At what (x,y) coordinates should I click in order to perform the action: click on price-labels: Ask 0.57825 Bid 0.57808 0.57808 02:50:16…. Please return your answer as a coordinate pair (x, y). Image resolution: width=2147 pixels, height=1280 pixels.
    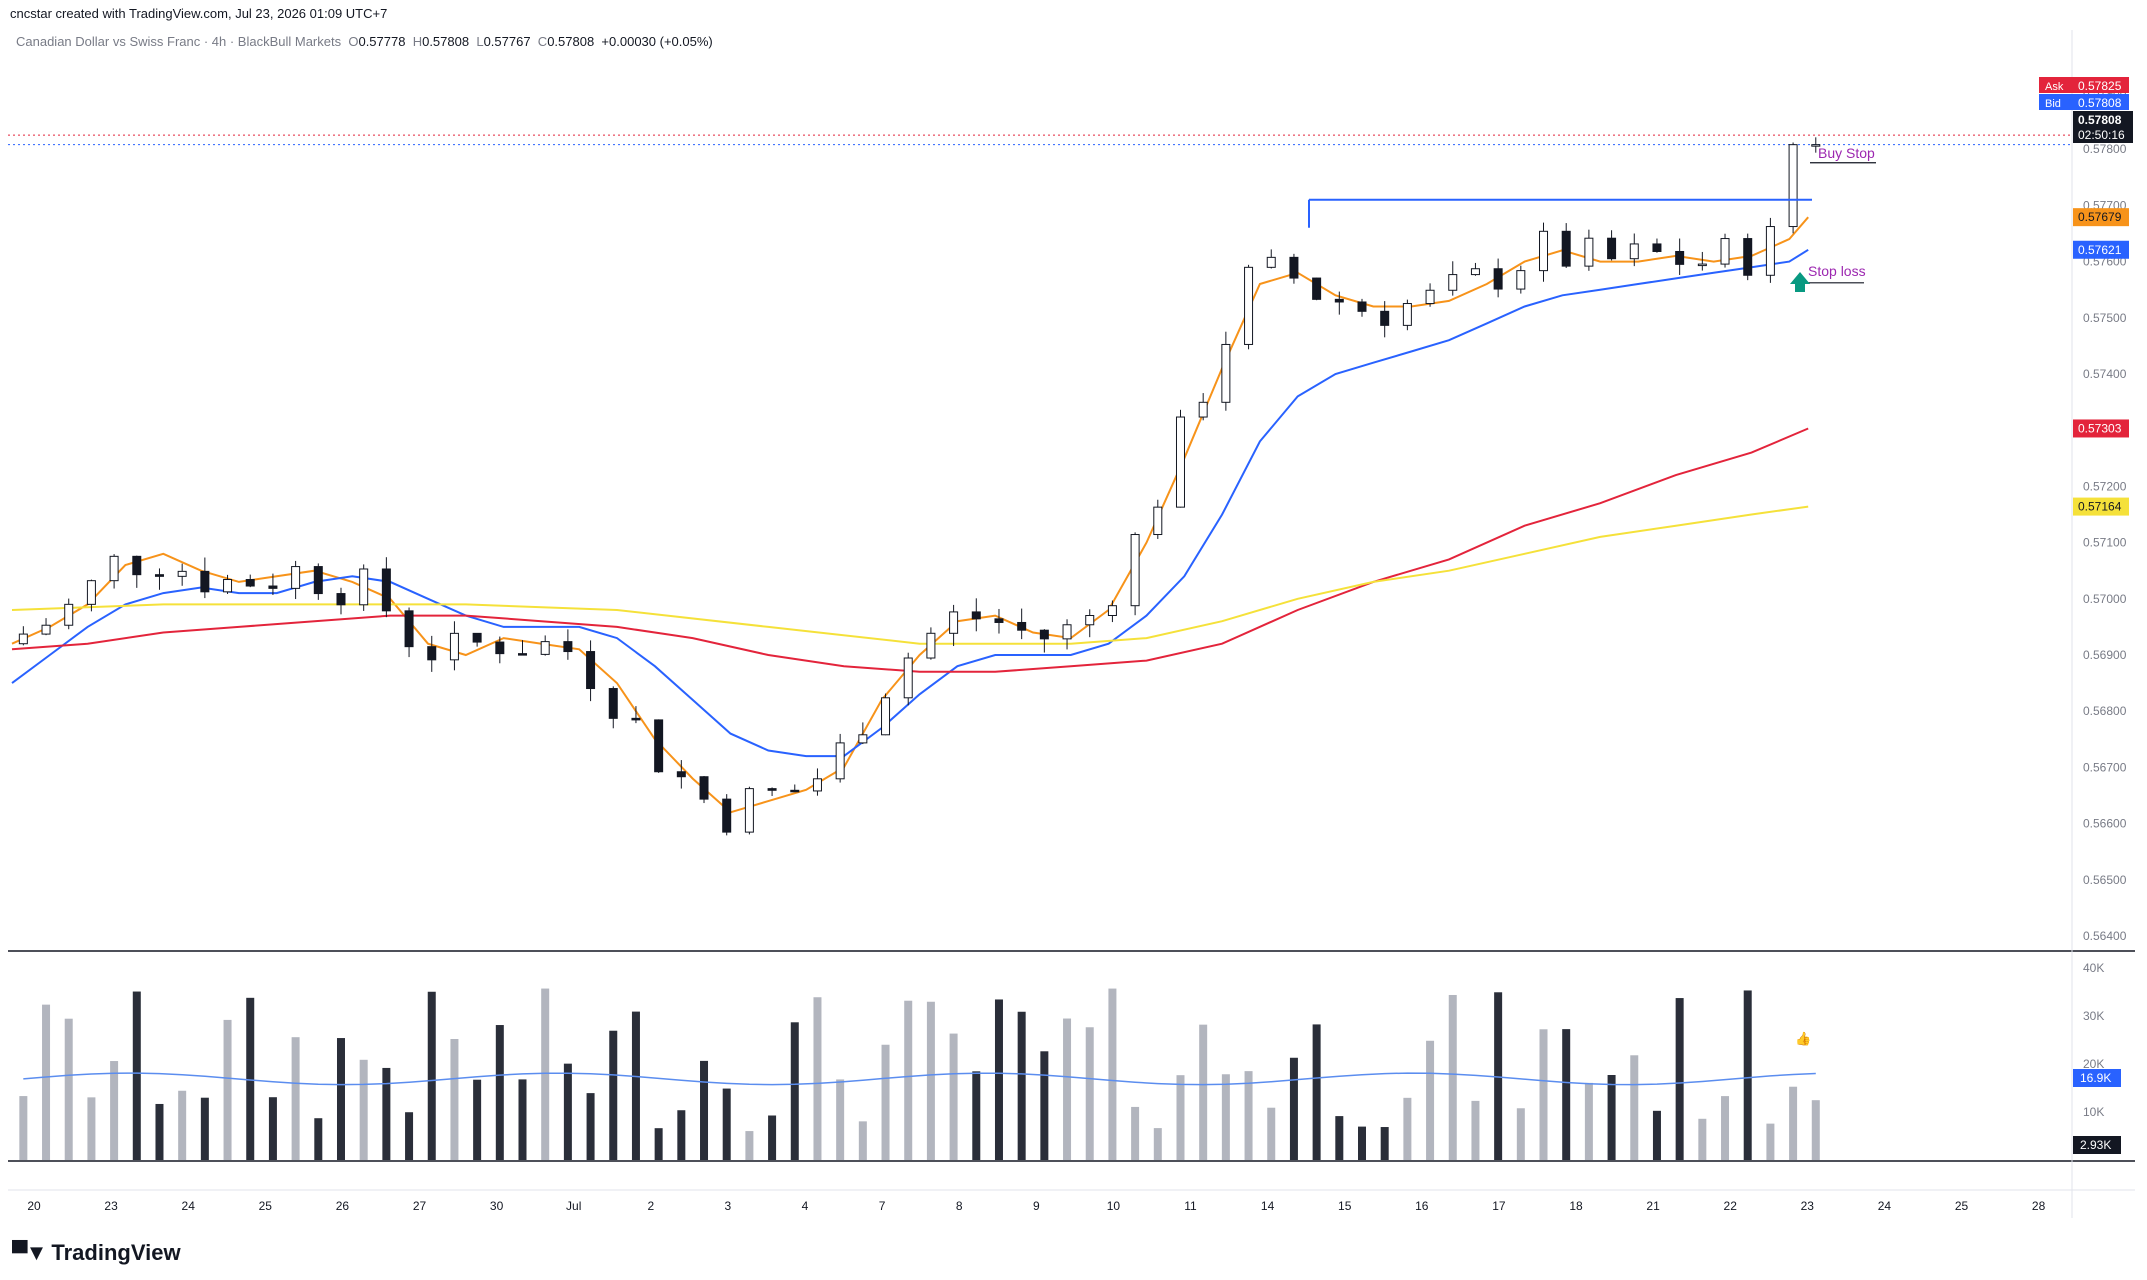
    Looking at the image, I should click on (2086, 615).